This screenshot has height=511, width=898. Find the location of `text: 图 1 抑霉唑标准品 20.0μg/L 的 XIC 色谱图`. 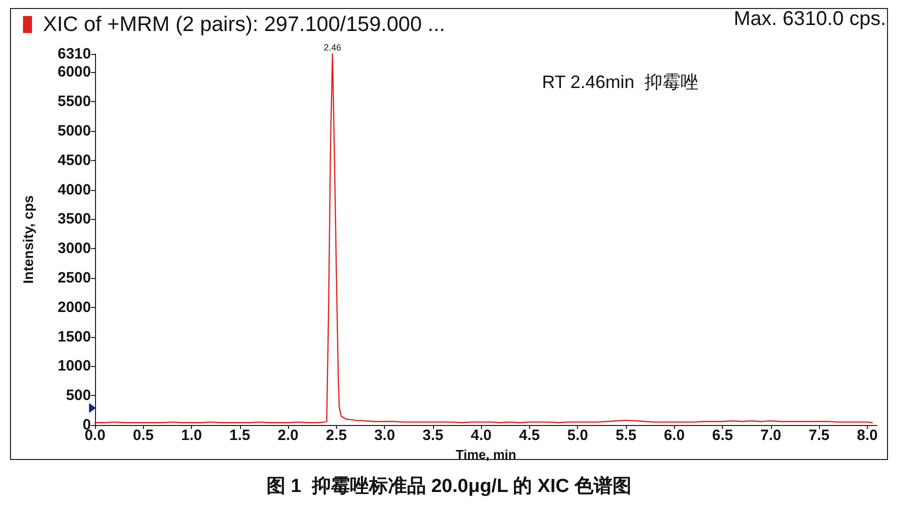

text: 图 1 抑霉唑标准品 20.0μg/L 的 XIC 色谱图 is located at coordinates (449, 486).